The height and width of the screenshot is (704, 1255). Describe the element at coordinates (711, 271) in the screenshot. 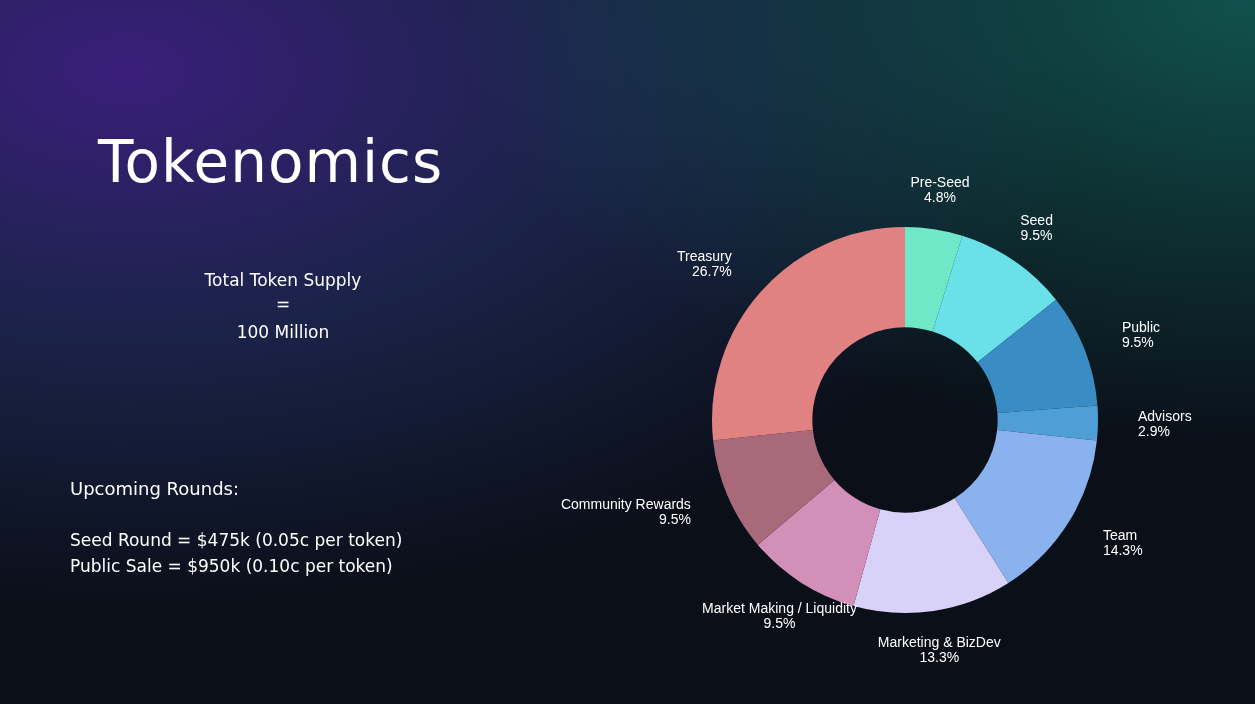

I see `data-label: 26.7%` at that location.